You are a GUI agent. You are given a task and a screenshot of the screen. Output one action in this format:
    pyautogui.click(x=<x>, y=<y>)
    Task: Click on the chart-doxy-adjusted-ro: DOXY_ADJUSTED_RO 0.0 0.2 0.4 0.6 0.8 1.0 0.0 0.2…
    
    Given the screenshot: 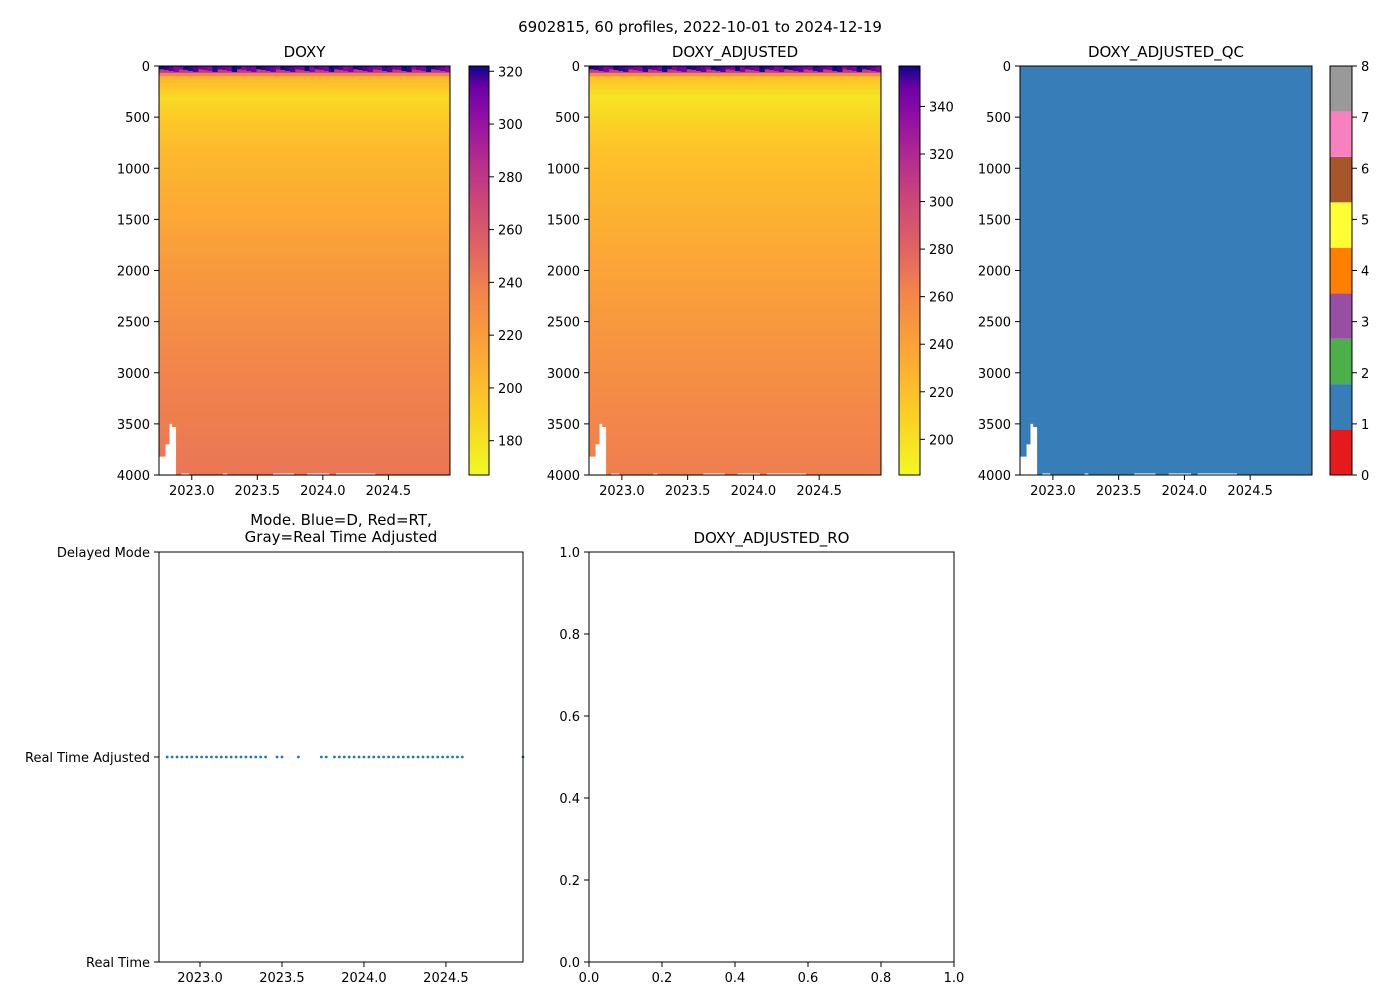 What is the action you would take?
    pyautogui.click(x=761, y=757)
    